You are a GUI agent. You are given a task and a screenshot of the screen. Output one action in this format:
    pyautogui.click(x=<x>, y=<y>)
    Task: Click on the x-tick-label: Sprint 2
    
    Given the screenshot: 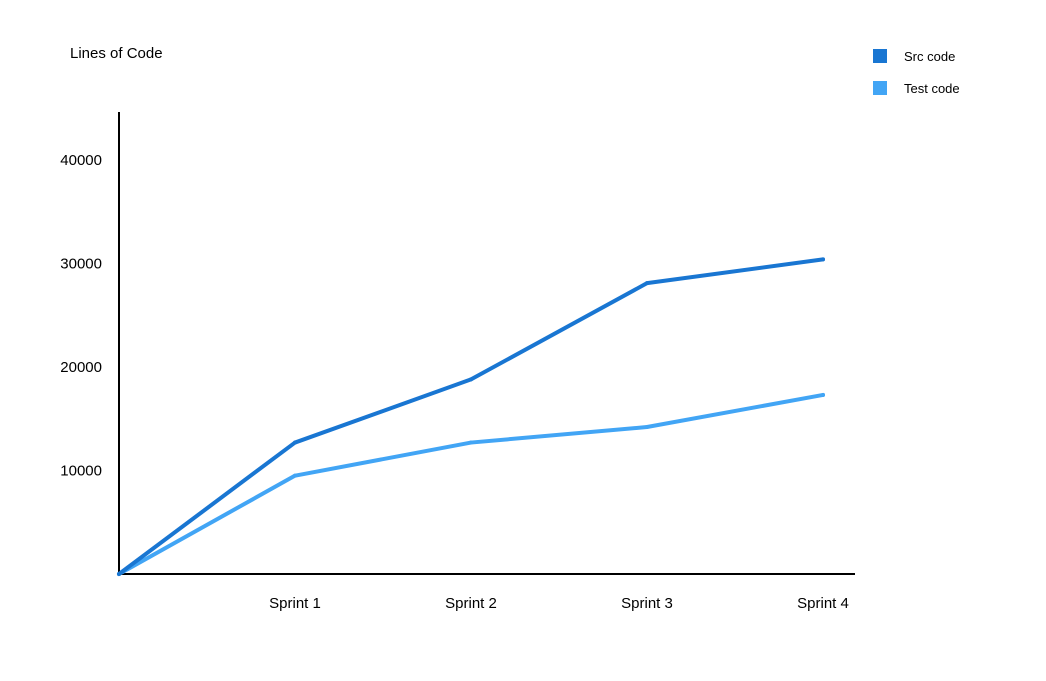 What is the action you would take?
    pyautogui.click(x=471, y=603)
    